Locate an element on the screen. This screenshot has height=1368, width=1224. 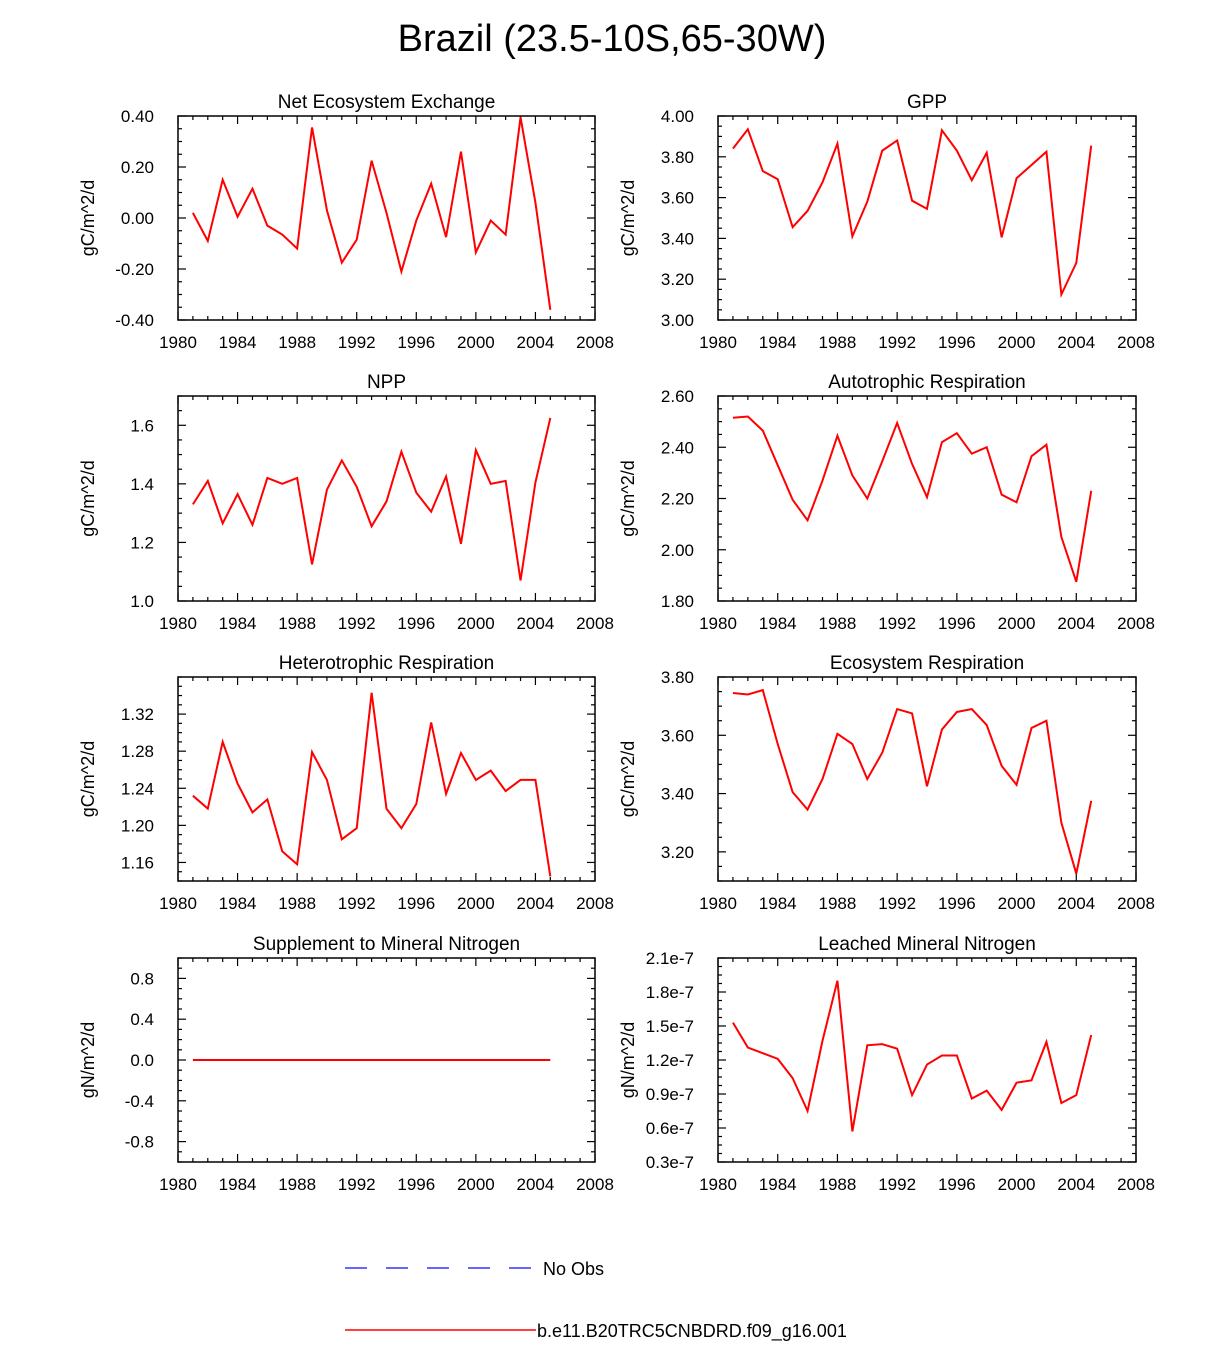
y-tick-label: 2.60 is located at coordinates (677, 396).